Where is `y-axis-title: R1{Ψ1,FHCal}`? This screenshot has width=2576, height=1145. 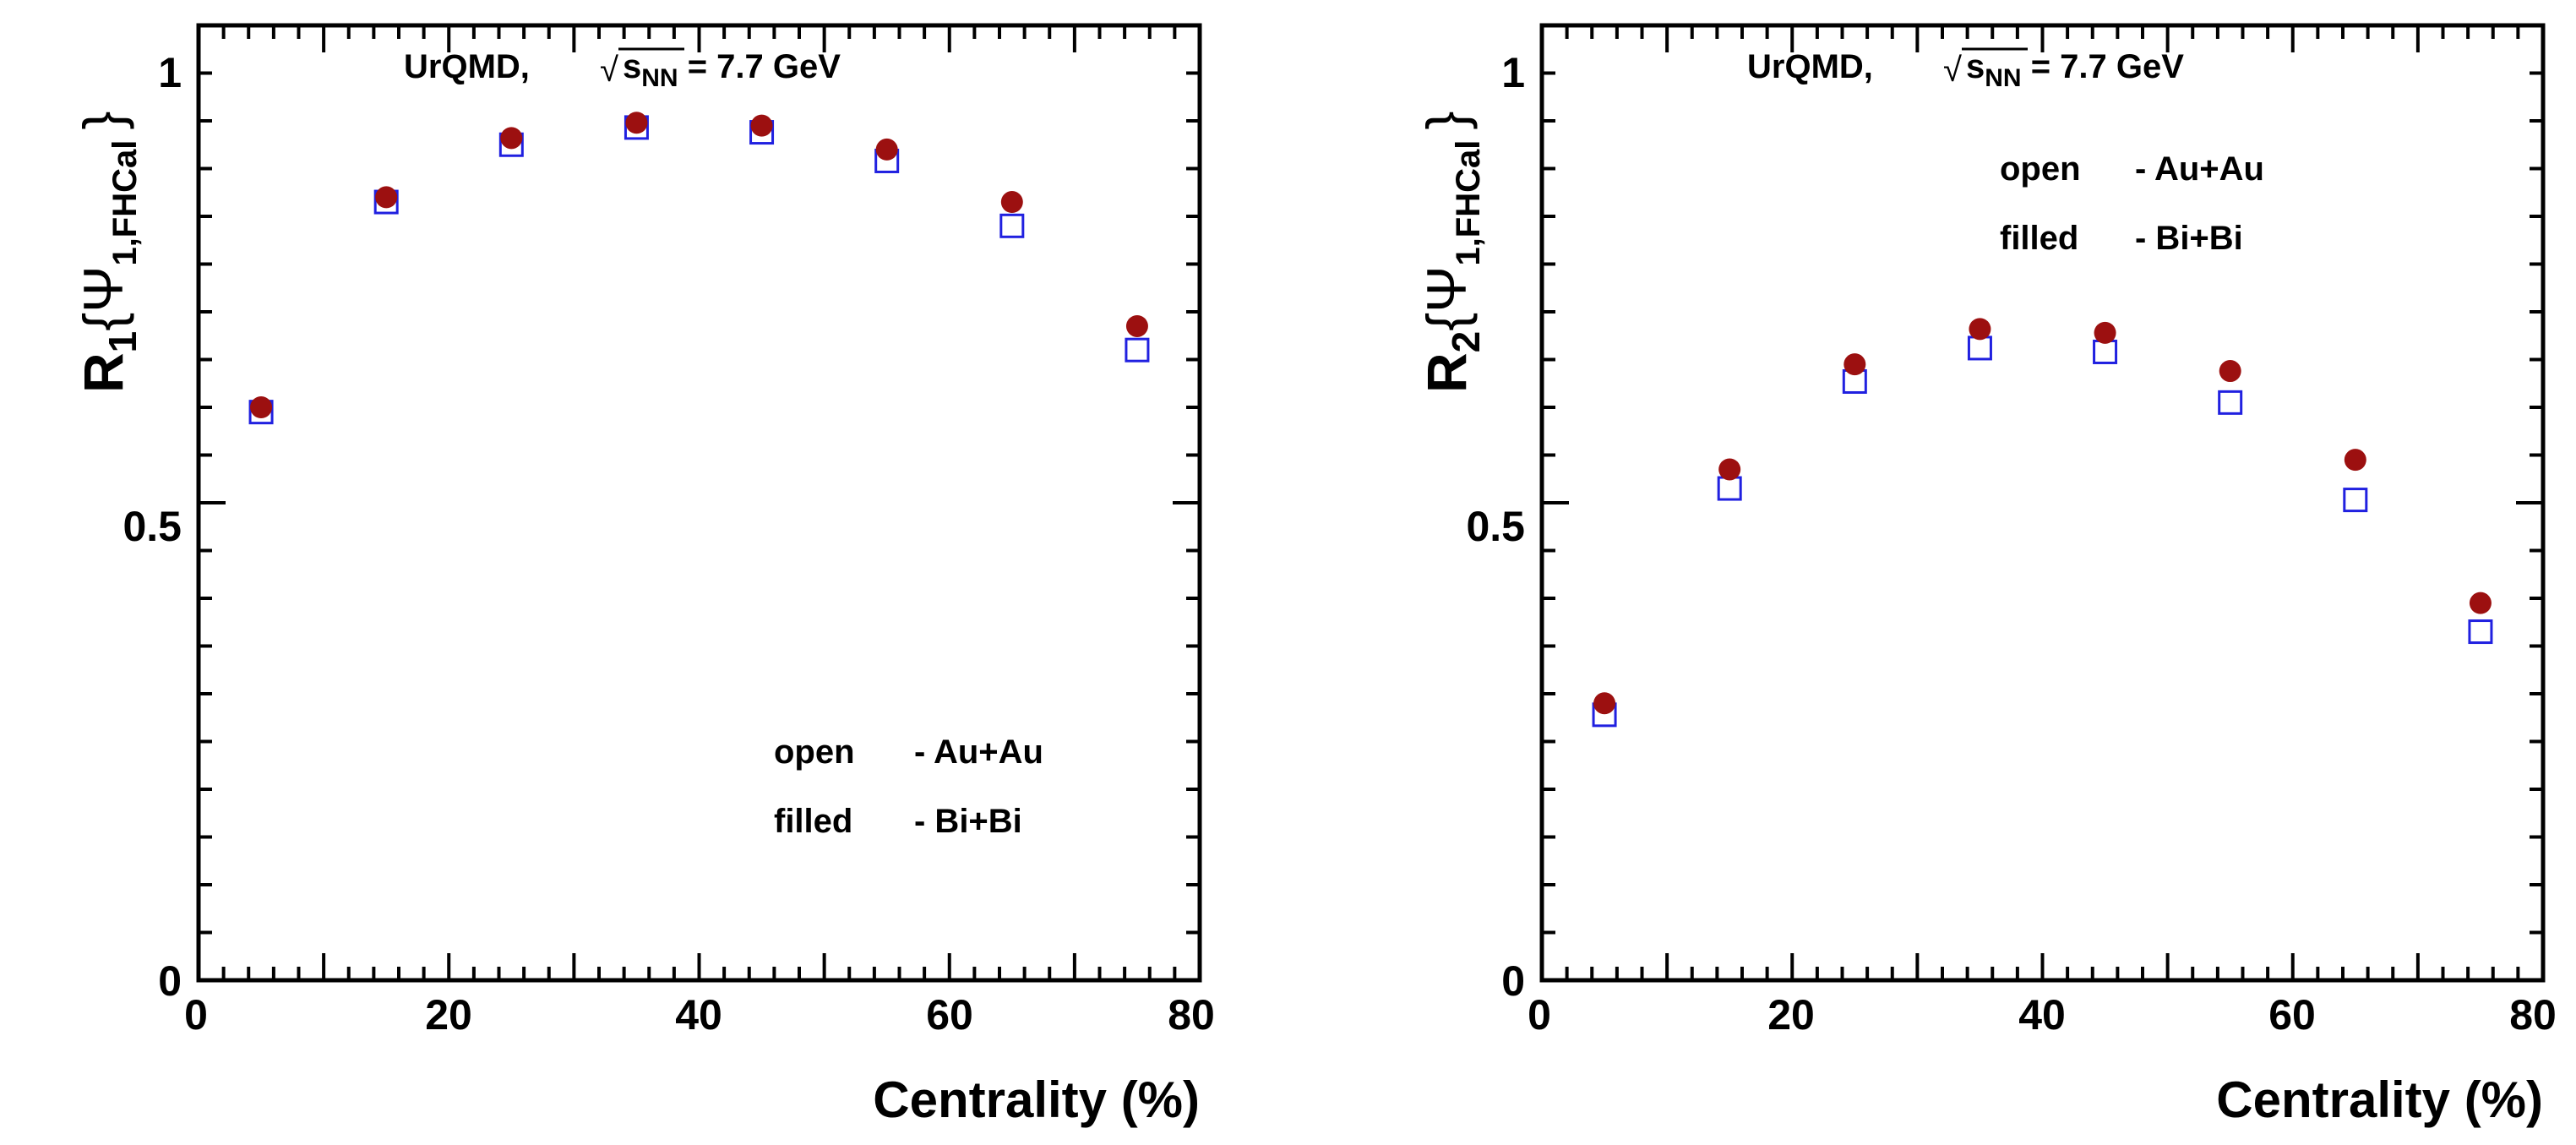 y-axis-title: R1{Ψ1,FHCal} is located at coordinates (108, 252).